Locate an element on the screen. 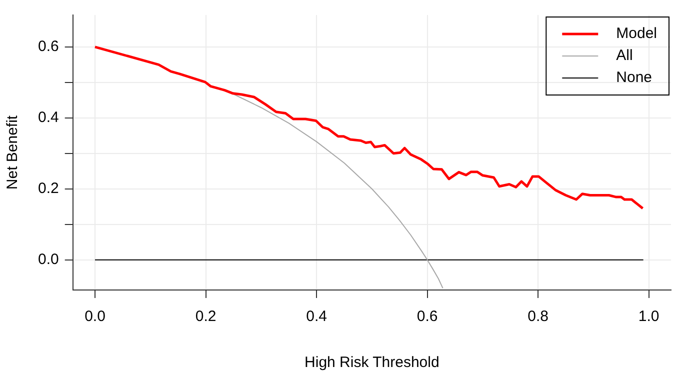 The image size is (675, 376). legend-label: Model is located at coordinates (637, 33).